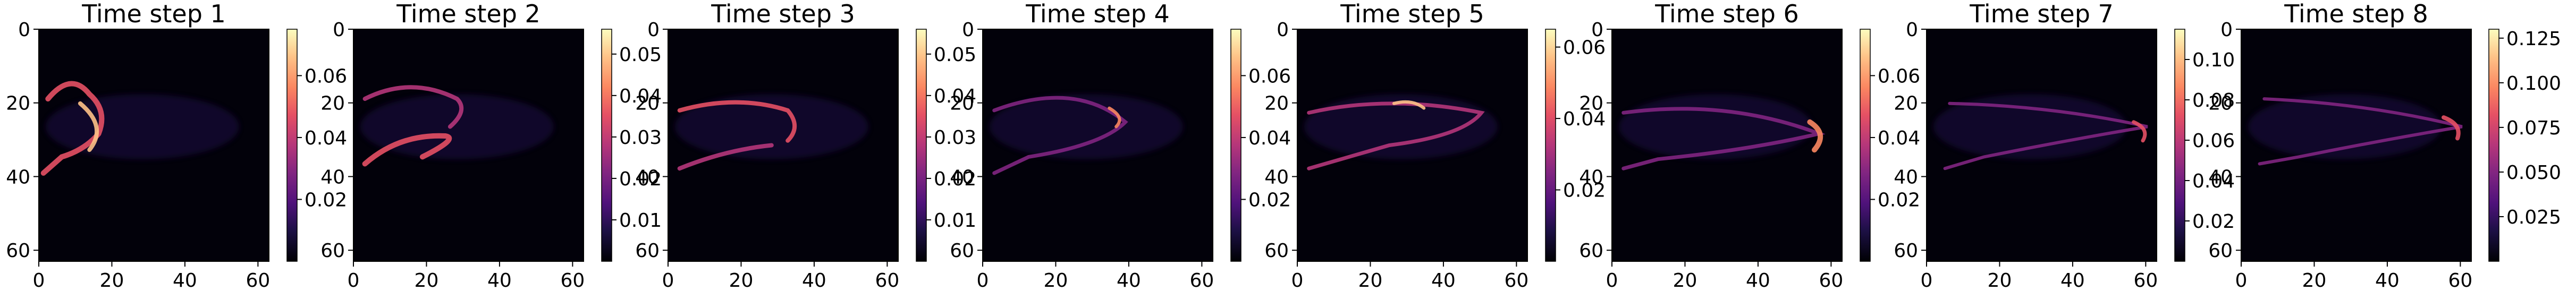  Describe the element at coordinates (468, 14) in the screenshot. I see `panel-title: Time step 2` at that location.